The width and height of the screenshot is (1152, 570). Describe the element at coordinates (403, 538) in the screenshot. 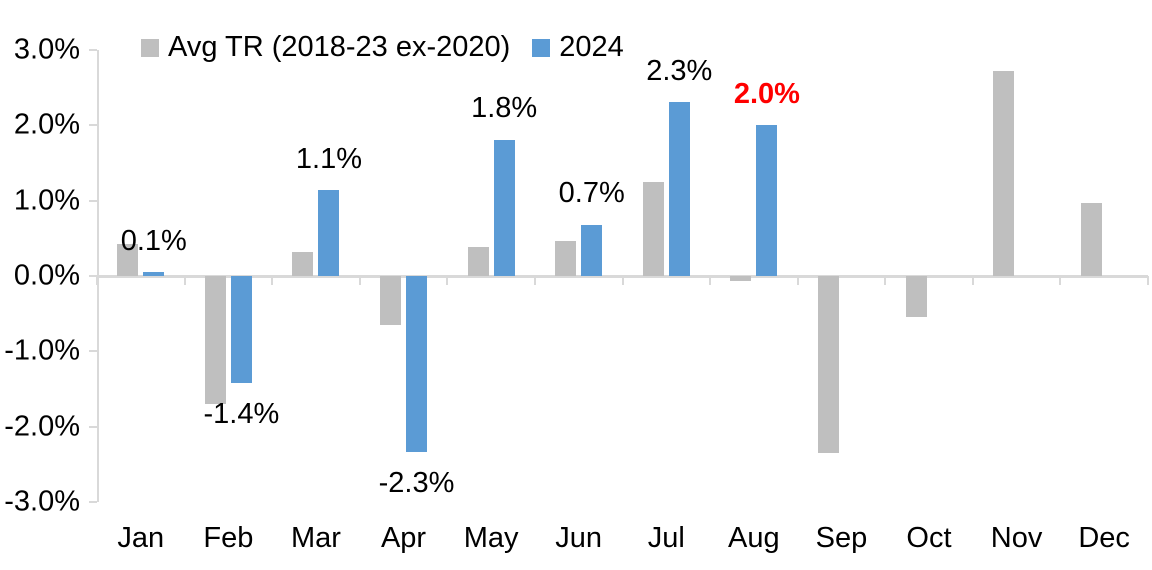

I see `x-axis-label-apr: Apr` at that location.